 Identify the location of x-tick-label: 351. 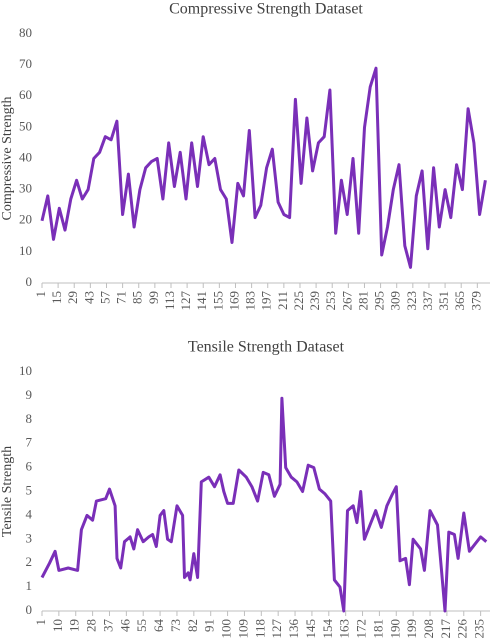
(443, 301).